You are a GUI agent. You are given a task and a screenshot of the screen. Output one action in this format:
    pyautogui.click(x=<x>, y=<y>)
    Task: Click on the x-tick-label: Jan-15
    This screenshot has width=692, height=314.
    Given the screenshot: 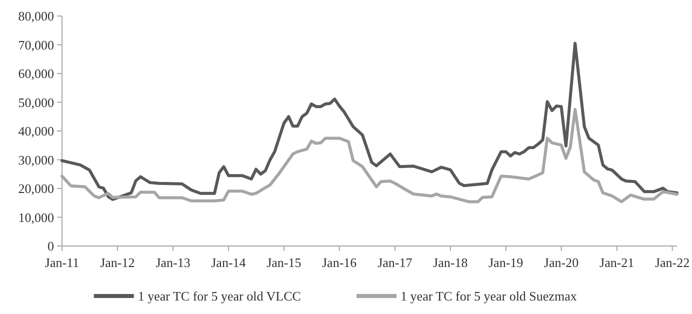 What is the action you would take?
    pyautogui.click(x=284, y=262)
    